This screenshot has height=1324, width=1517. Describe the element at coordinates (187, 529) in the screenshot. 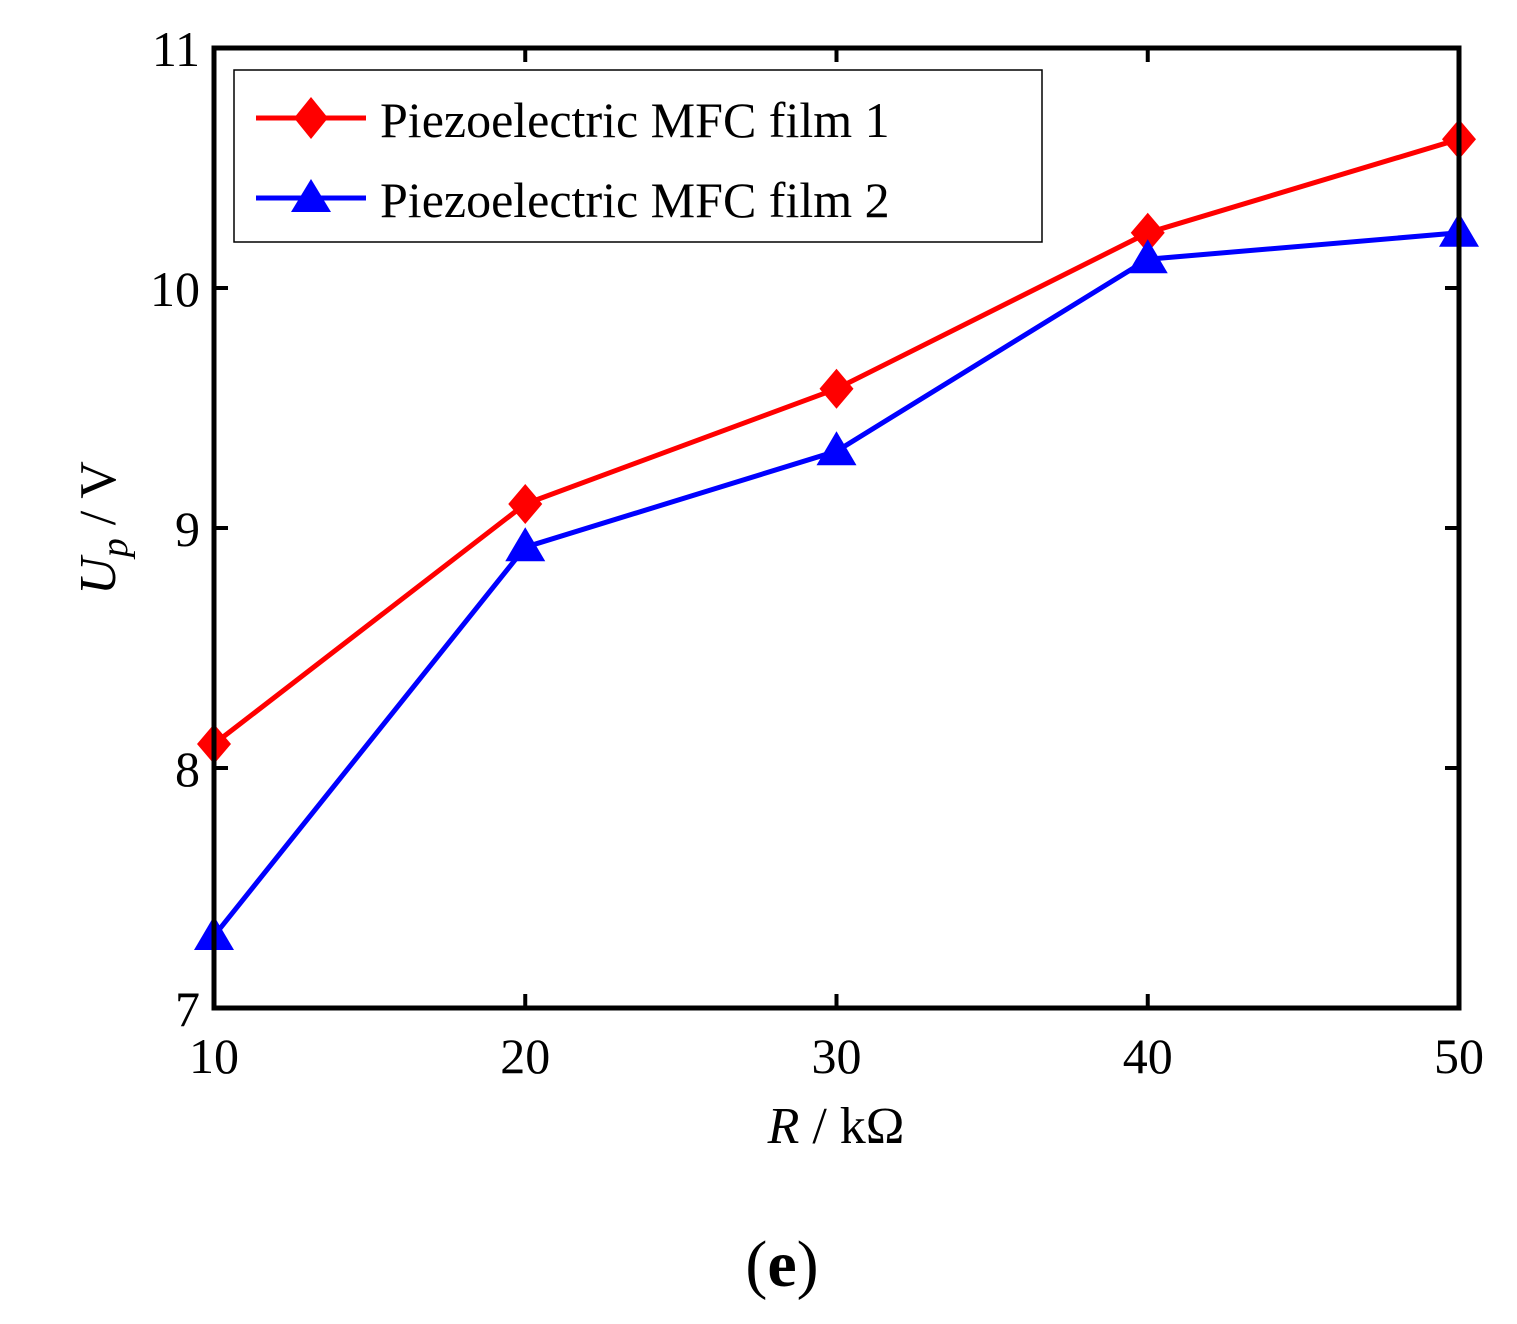

I see `y-tick-label: 9` at that location.